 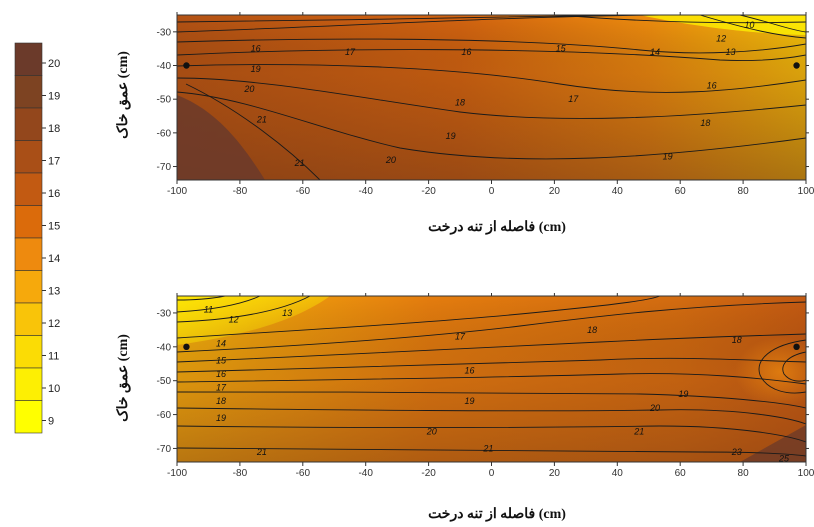 What do you see at coordinates (177, 191) in the screenshot?
I see `x-tick-label: -100` at bounding box center [177, 191].